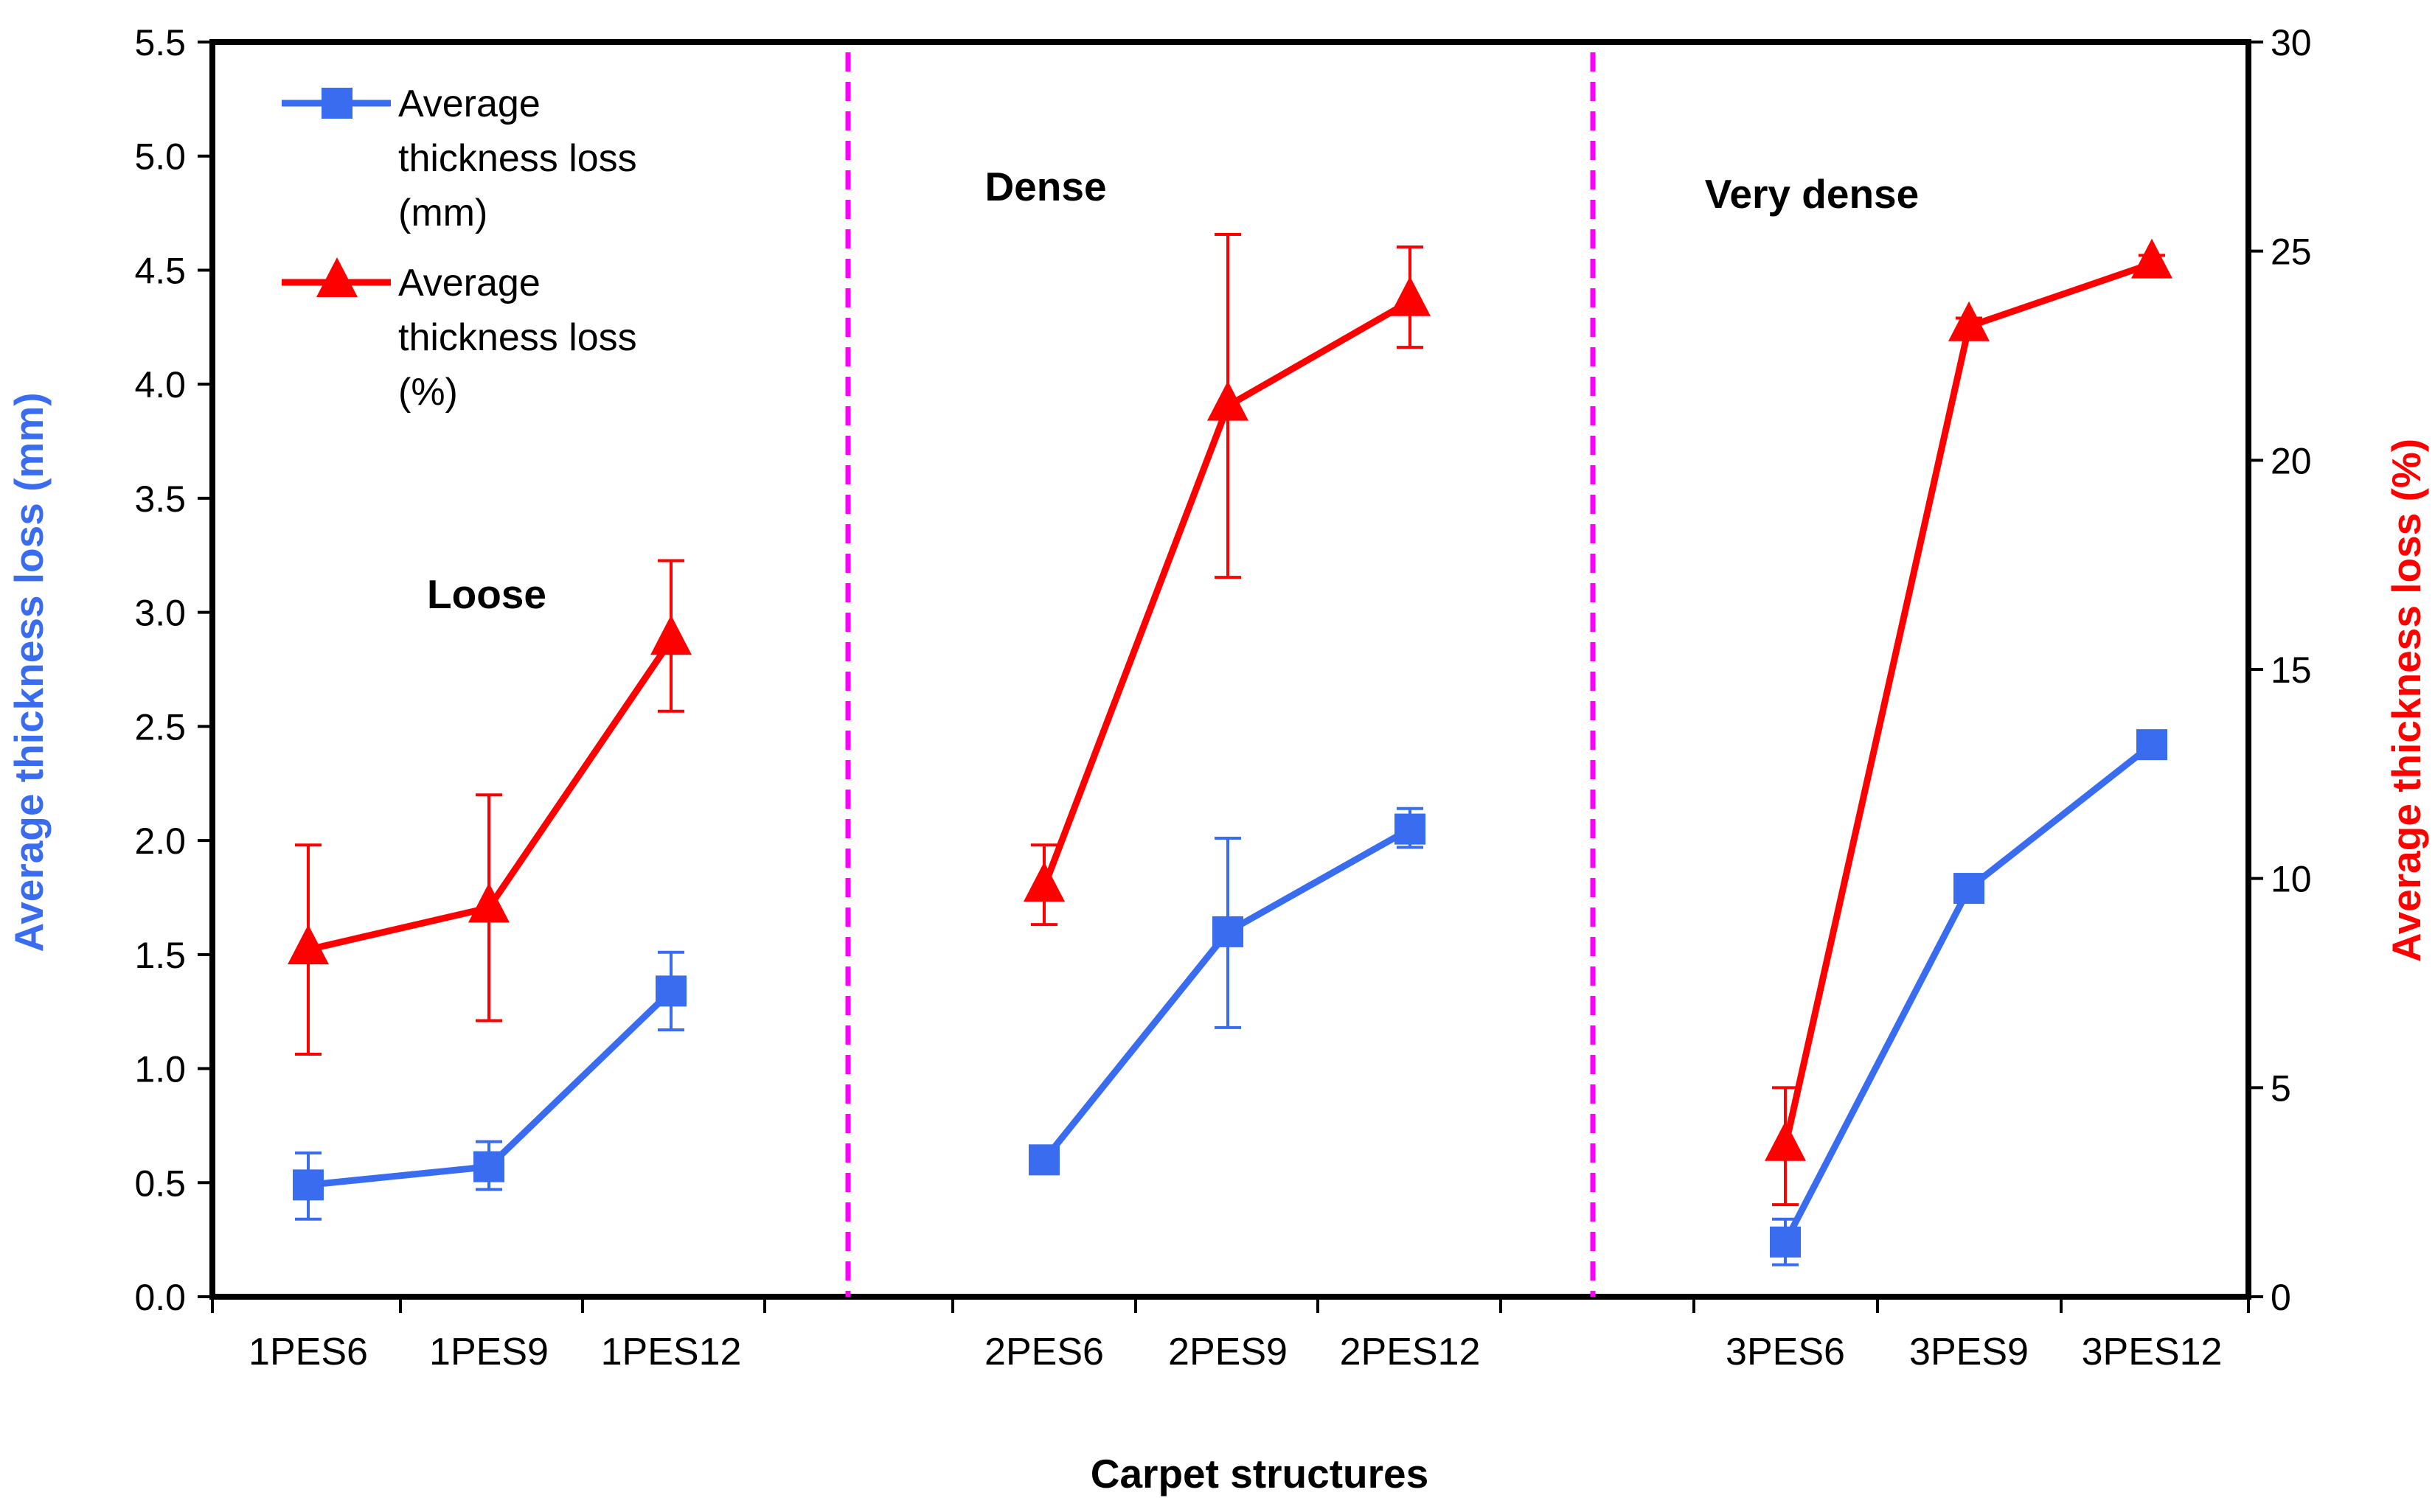 The image size is (2435, 1512). Describe the element at coordinates (160, 841) in the screenshot. I see `left-tick-label: 2.0` at that location.